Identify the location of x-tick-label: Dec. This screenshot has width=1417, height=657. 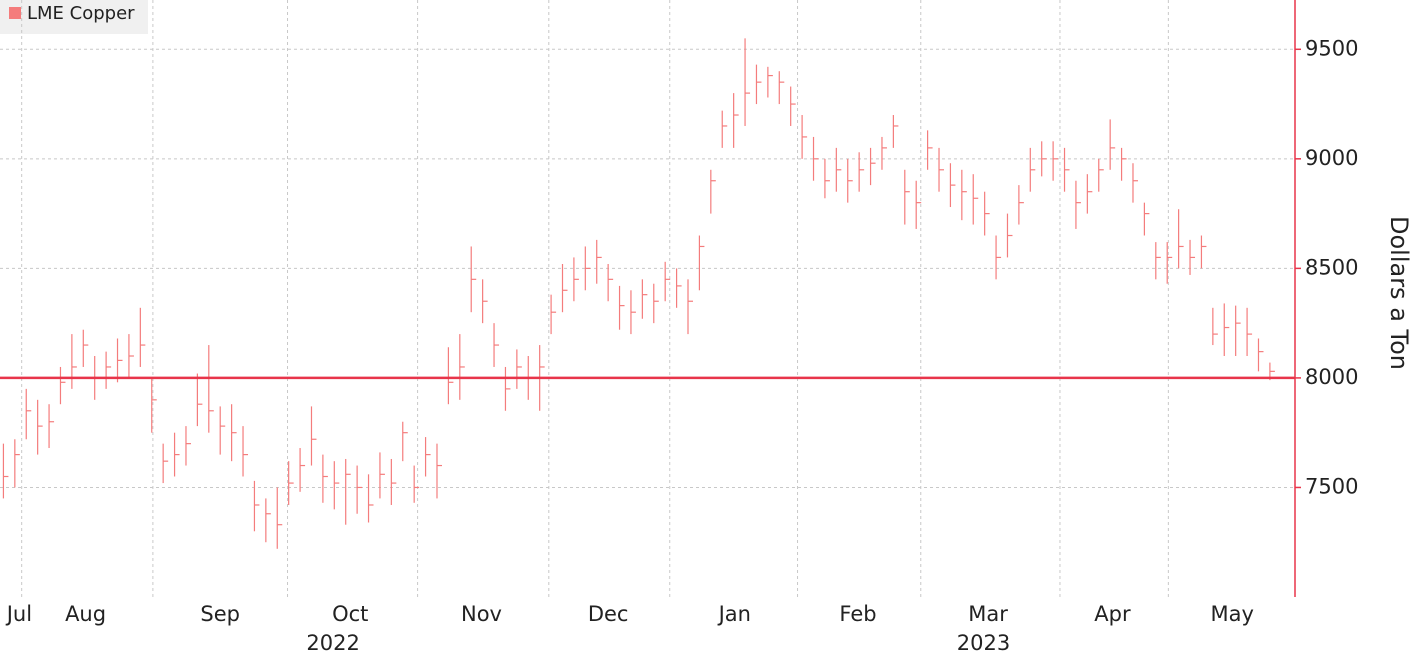
(608, 614).